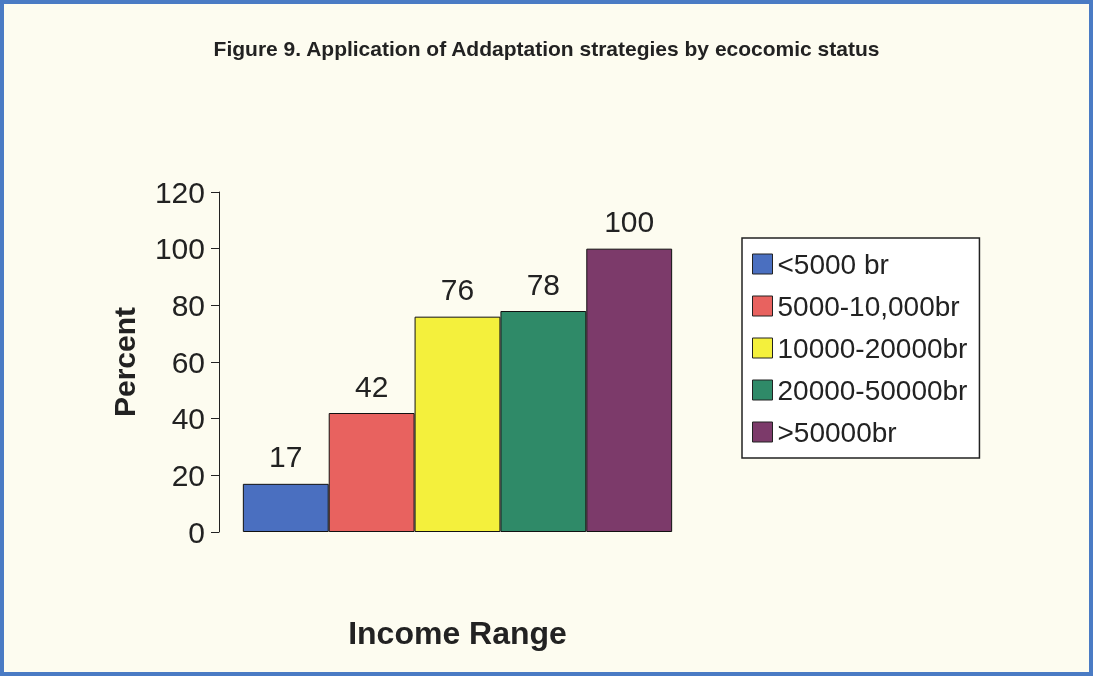  I want to click on y-tick-label: 100, so click(179, 249).